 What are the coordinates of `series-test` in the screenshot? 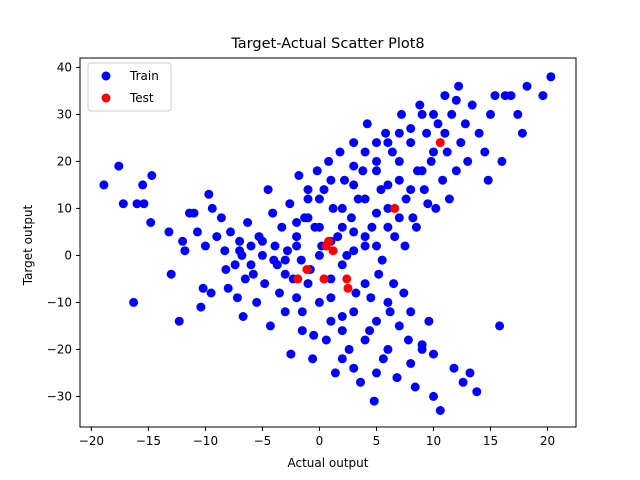 It's located at (369, 215).